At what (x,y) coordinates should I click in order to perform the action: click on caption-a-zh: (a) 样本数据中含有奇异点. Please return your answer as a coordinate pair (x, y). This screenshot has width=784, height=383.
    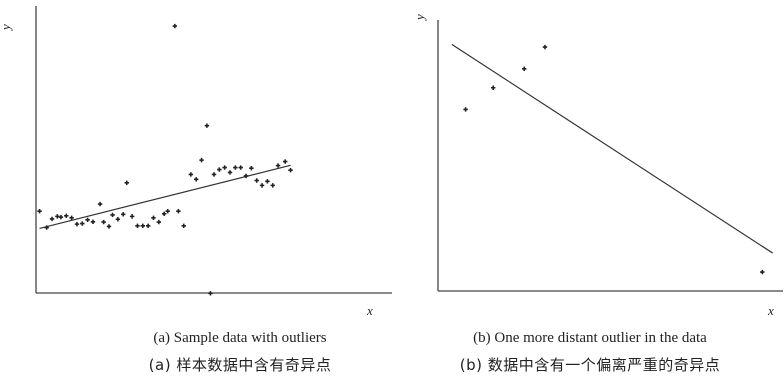
    Looking at the image, I should click on (240, 365).